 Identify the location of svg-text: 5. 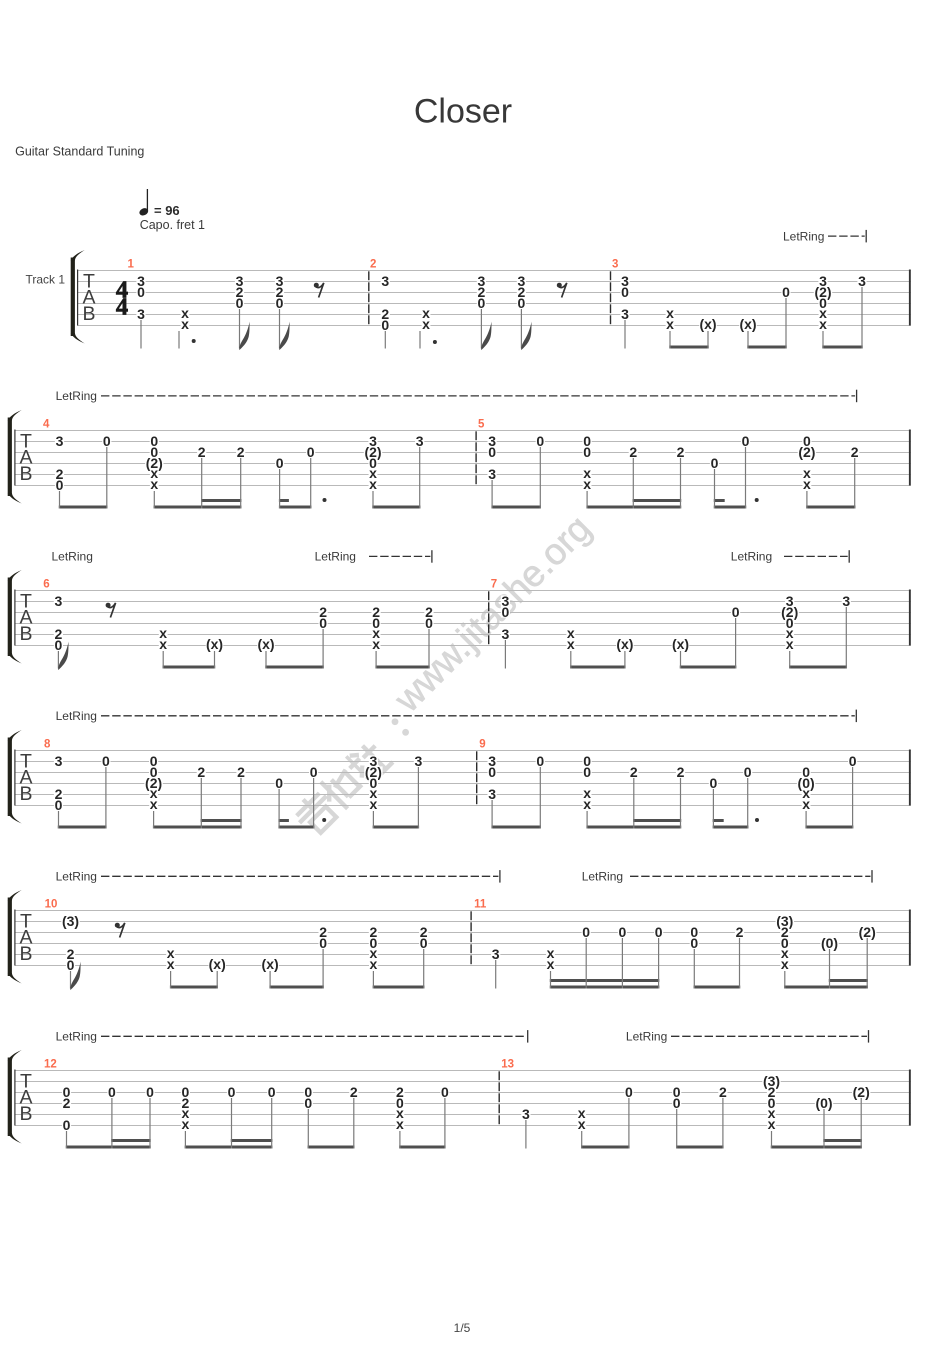
(481, 425).